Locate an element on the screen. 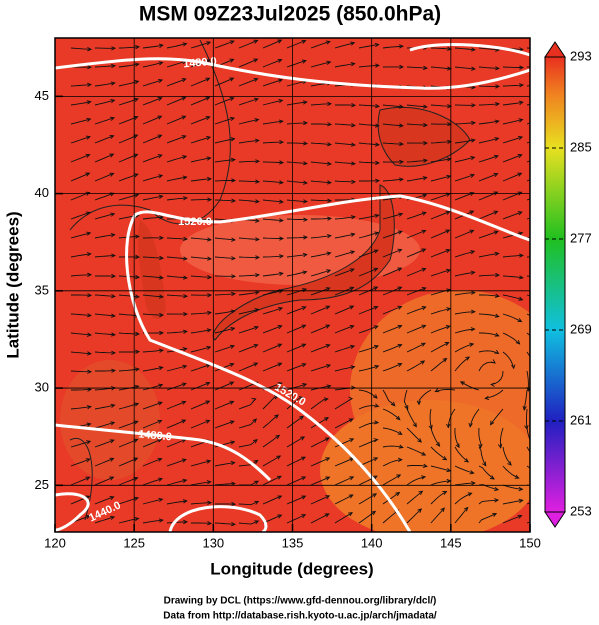 Image resolution: width=599 pixels, height=625 pixels. colorbar-tick-label: 269 is located at coordinates (581, 328).